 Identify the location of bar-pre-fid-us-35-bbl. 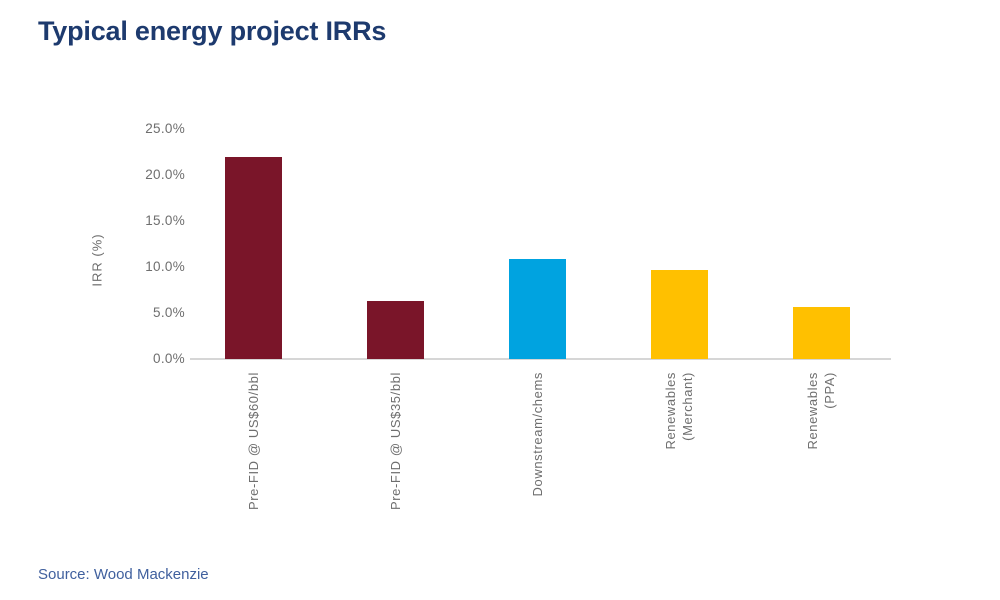
(395, 330).